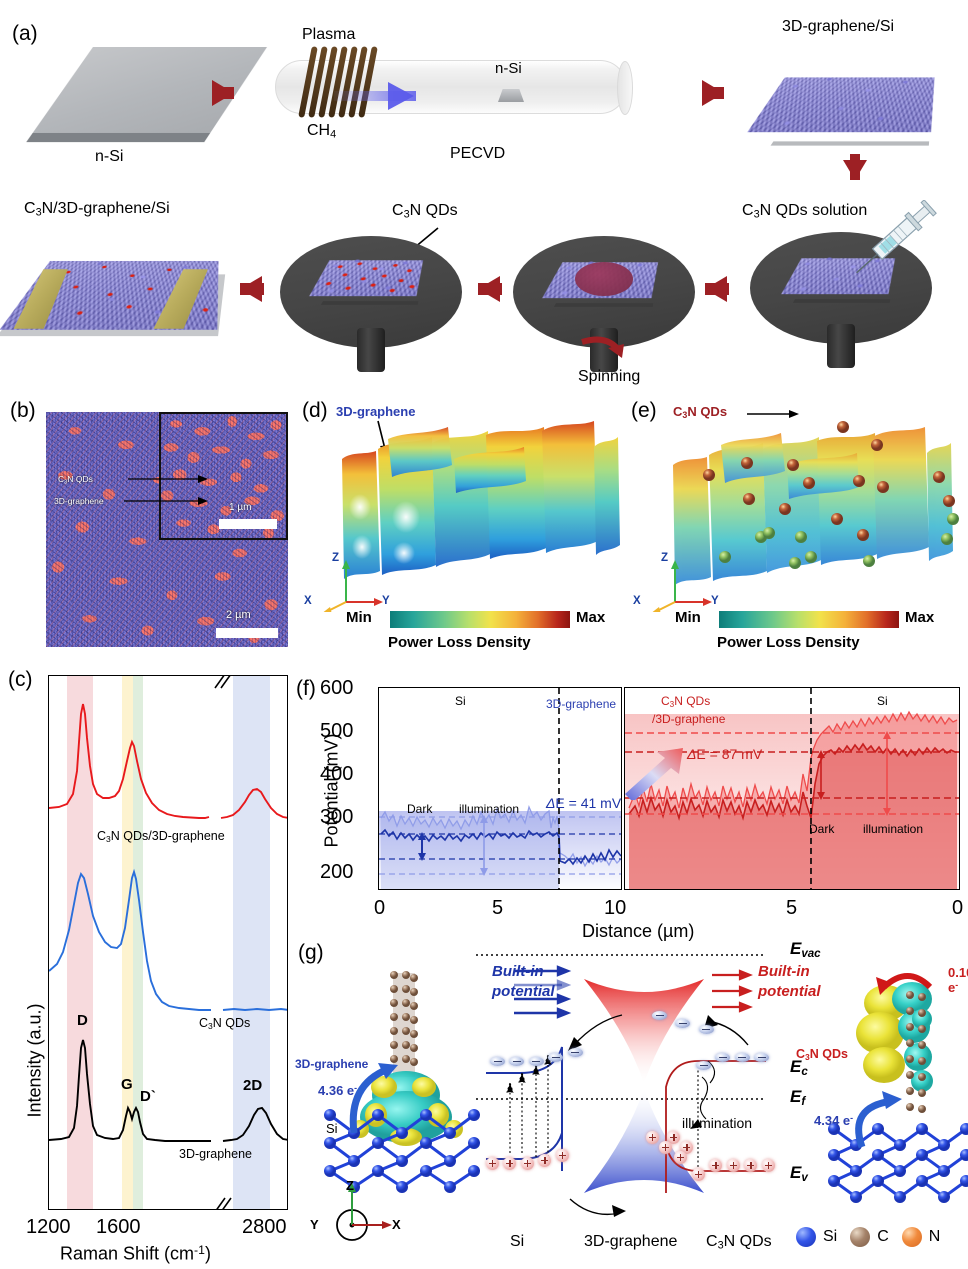 This screenshot has height=1269, width=968. What do you see at coordinates (834, 1120) in the screenshot?
I see `panel-g-right-charge-blue: 4.34 e-` at bounding box center [834, 1120].